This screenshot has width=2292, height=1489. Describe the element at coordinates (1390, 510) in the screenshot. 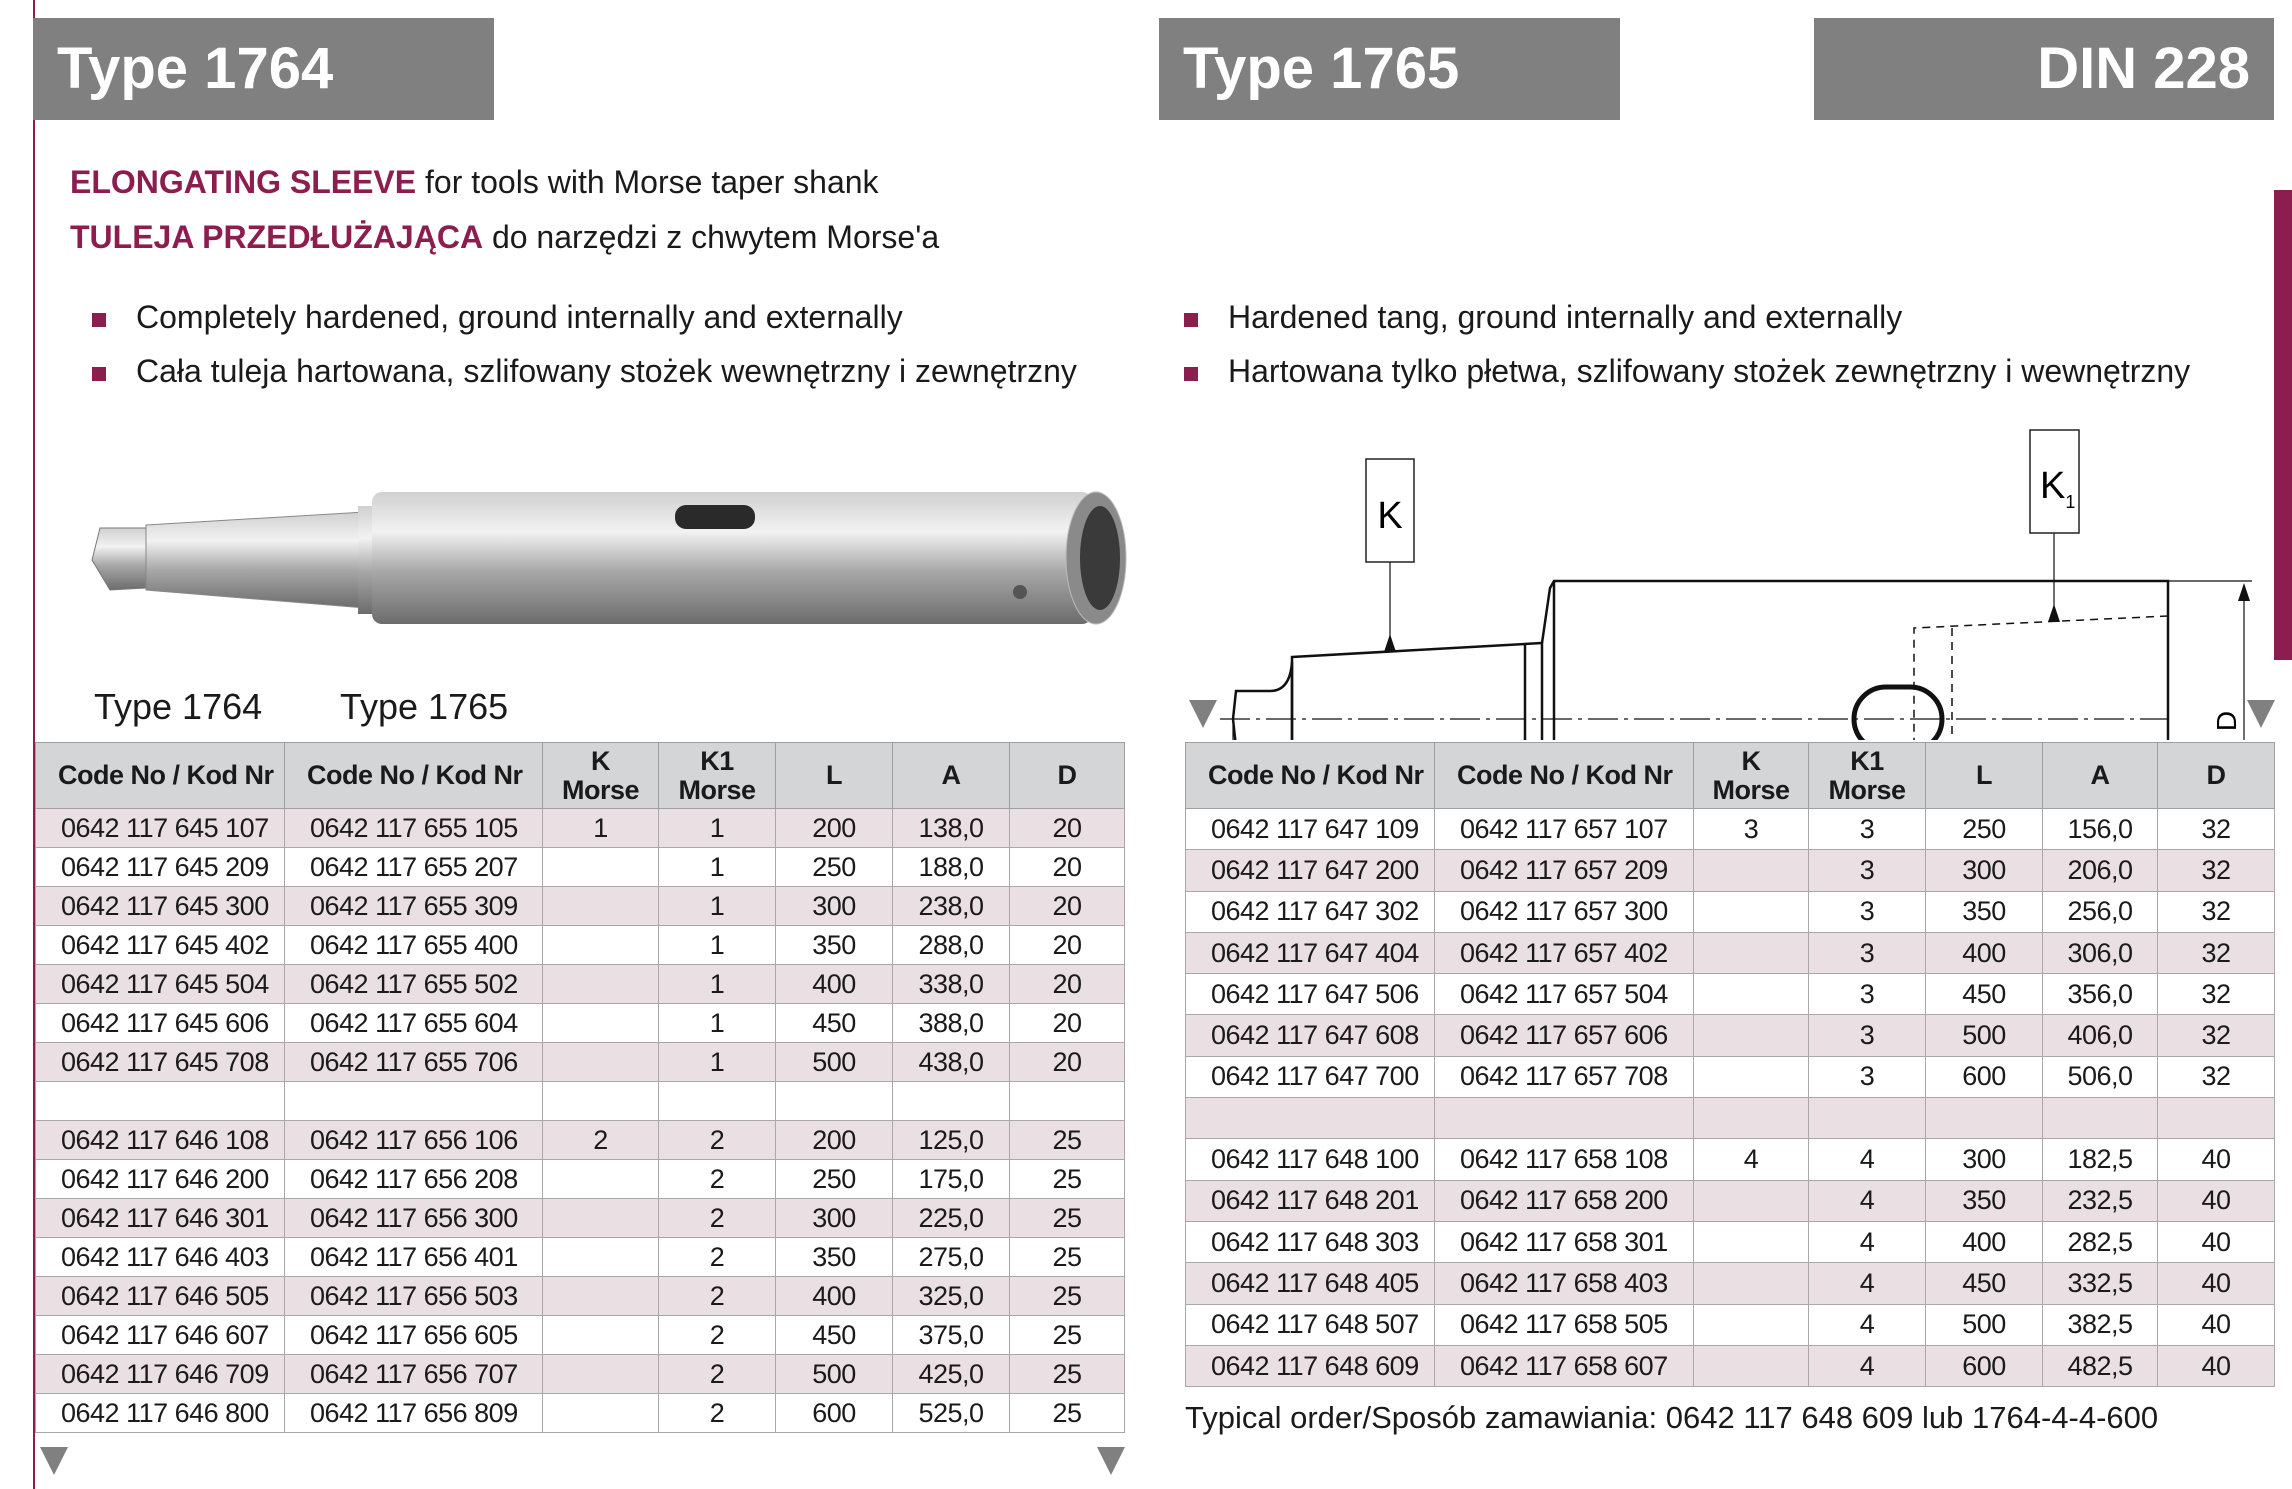

I see `k-label-box` at that location.